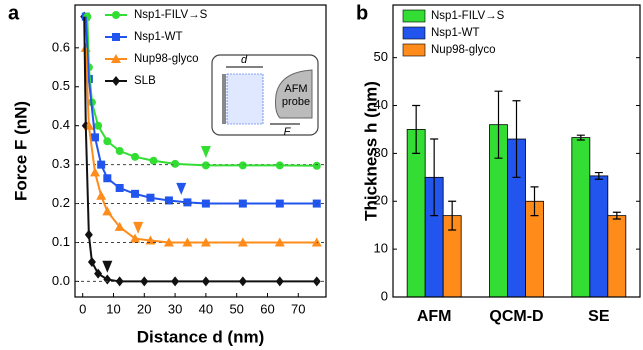 The height and width of the screenshot is (350, 643). I want to click on x-tick-label: SE, so click(599, 316).